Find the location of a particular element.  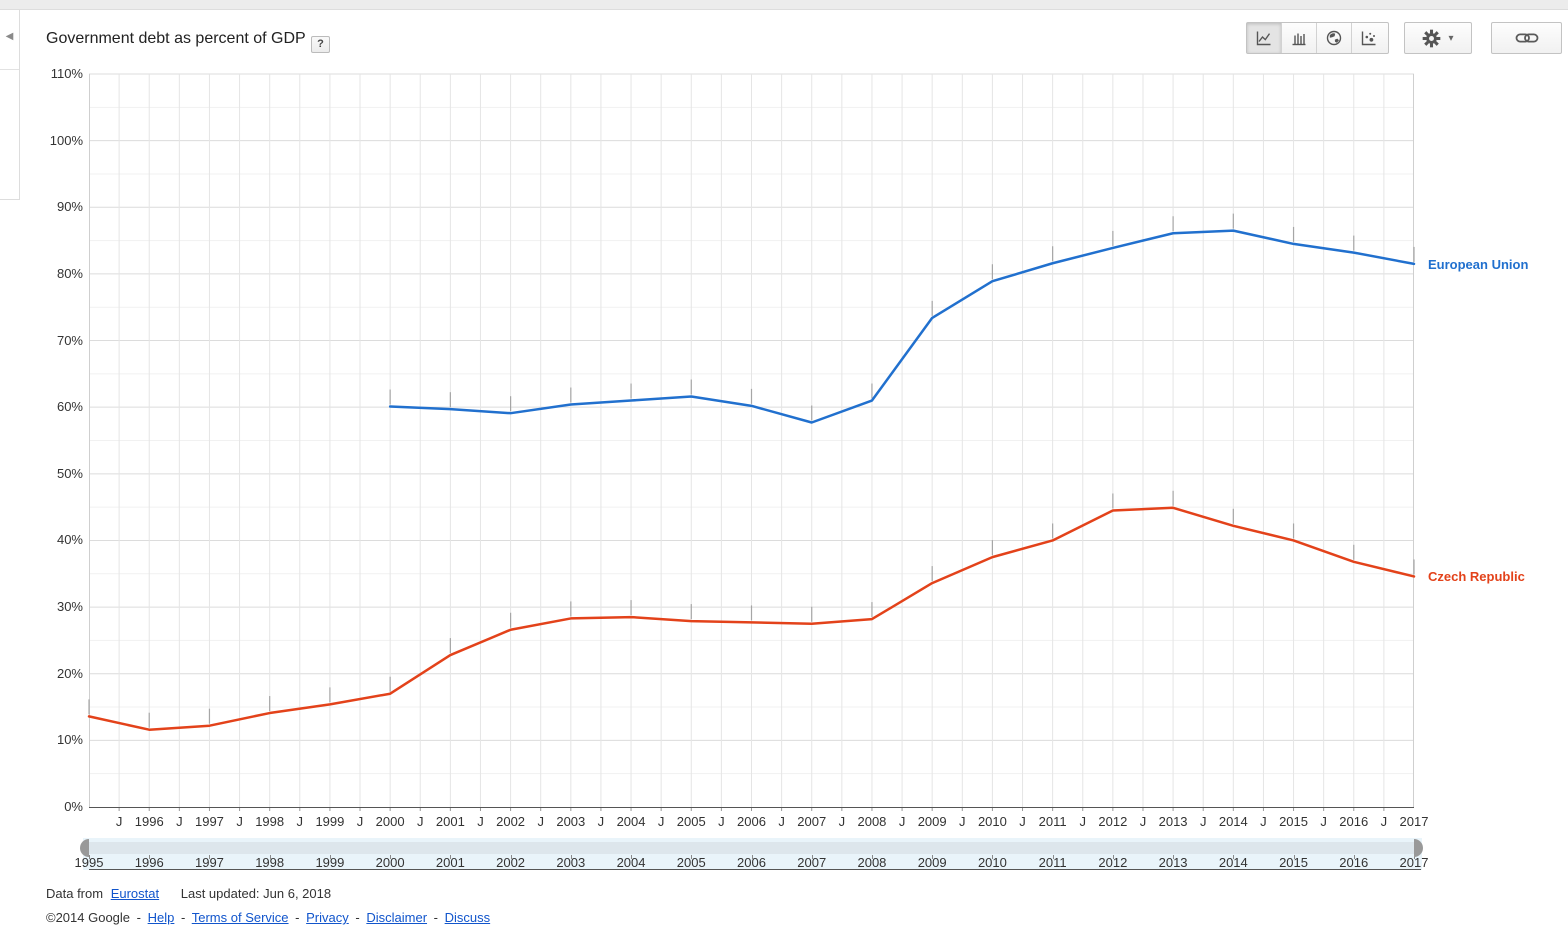

gear-icon is located at coordinates (1431, 38).